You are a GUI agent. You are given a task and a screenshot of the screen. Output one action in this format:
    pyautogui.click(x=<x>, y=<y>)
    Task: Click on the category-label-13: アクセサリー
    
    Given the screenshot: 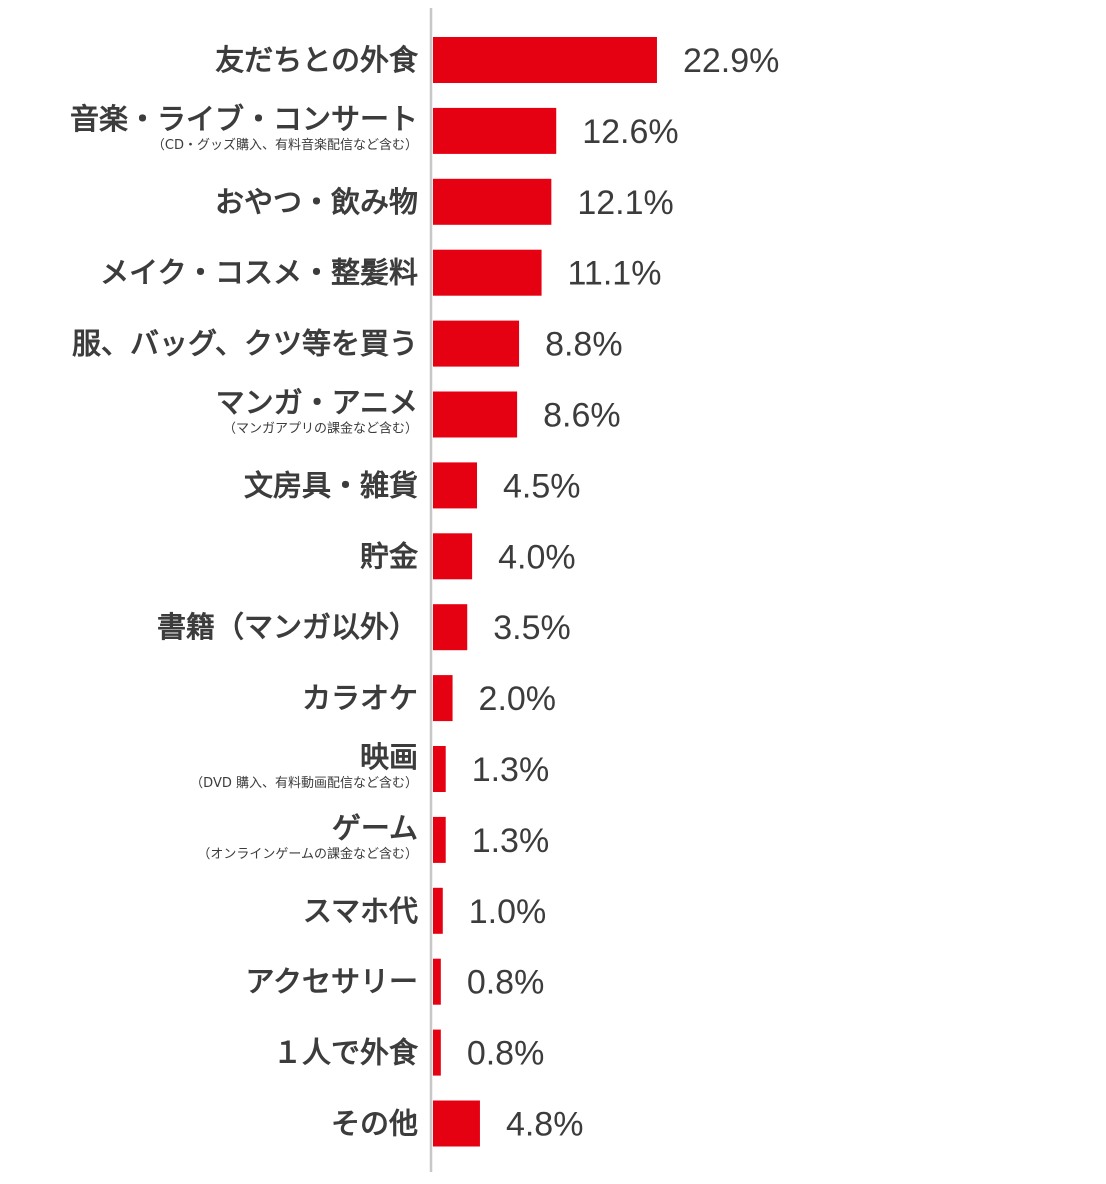 What is the action you would take?
    pyautogui.click(x=331, y=982)
    